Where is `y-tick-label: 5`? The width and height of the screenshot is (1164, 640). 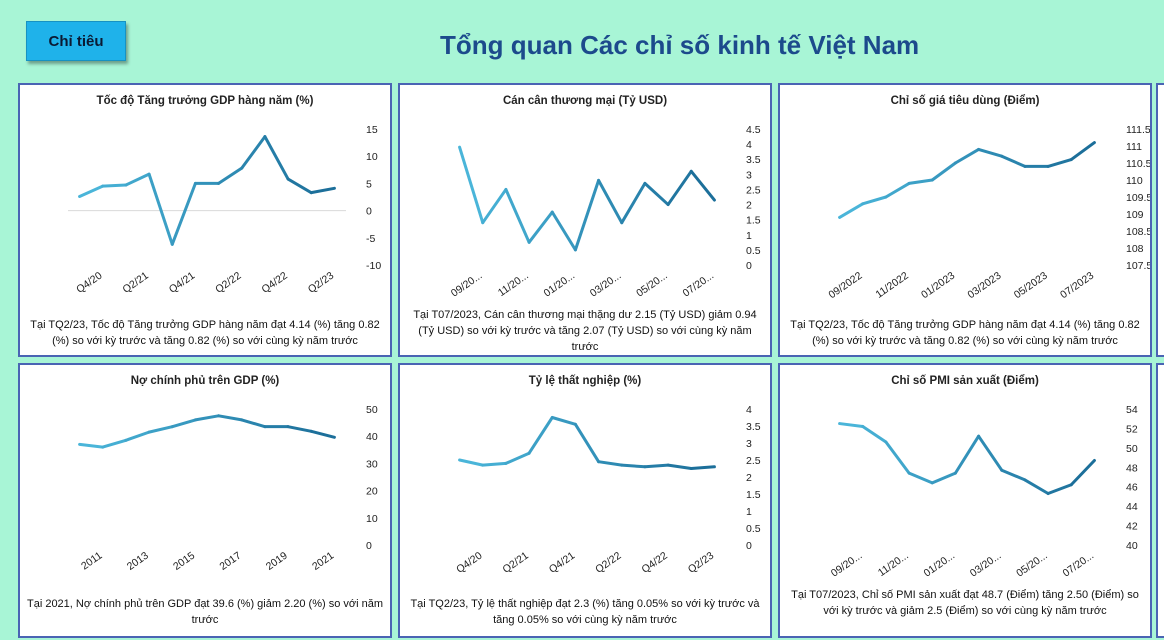
y-tick-label: 5 is located at coordinates (369, 184).